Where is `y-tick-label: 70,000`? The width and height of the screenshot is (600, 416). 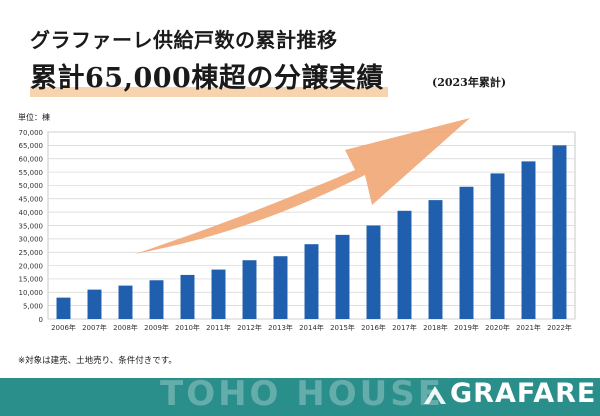 y-tick-label: 70,000 is located at coordinates (31, 133).